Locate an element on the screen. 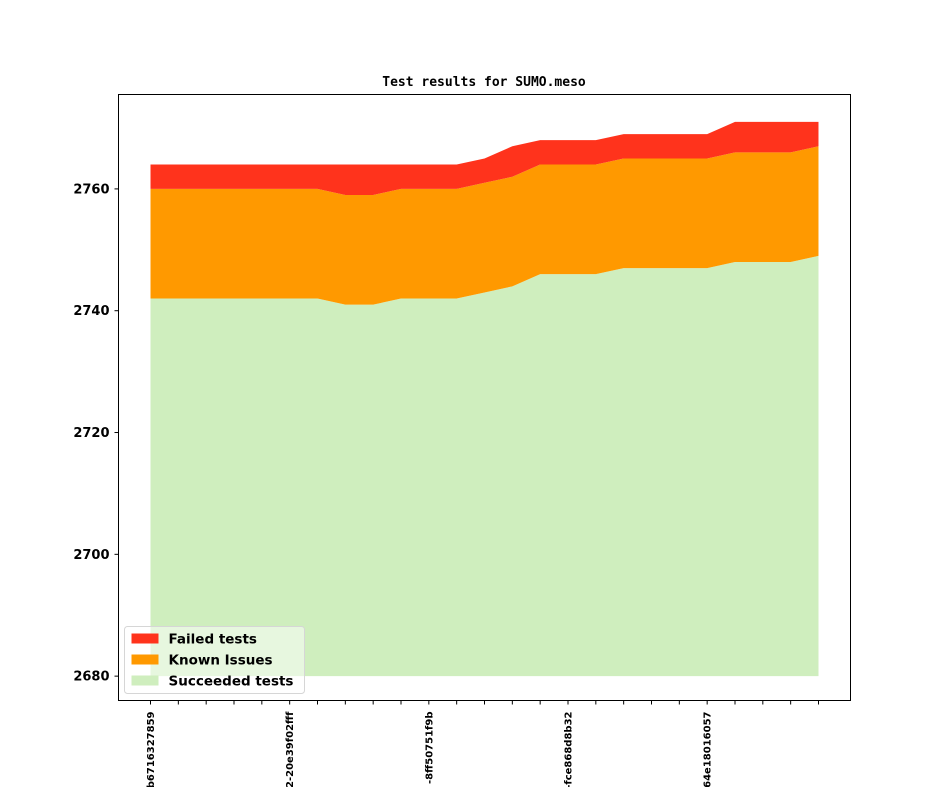 The width and height of the screenshot is (944, 787). x-tick-label: 64e18016057 is located at coordinates (708, 749).